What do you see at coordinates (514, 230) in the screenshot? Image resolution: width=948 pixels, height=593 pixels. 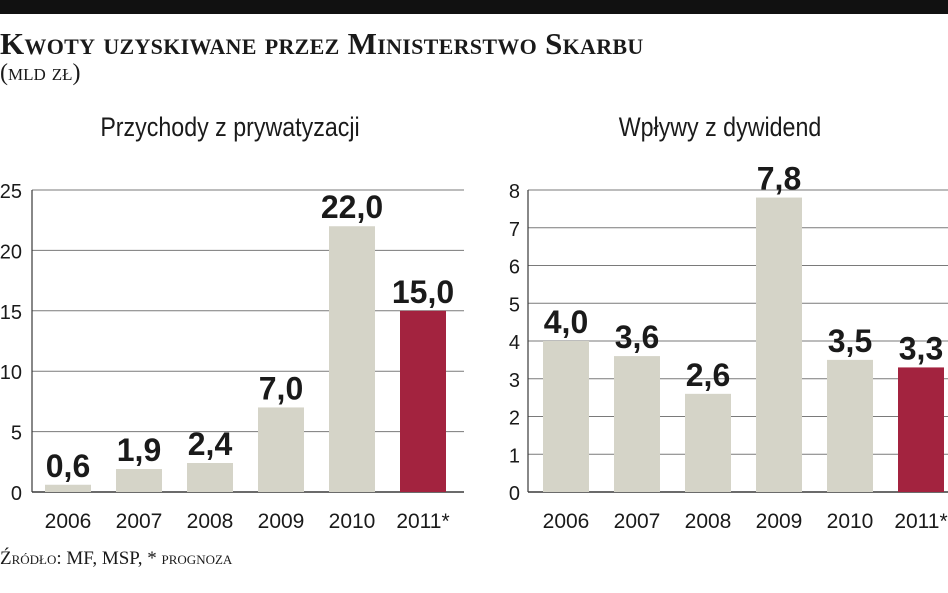 I see `y-tick-label: 7` at bounding box center [514, 230].